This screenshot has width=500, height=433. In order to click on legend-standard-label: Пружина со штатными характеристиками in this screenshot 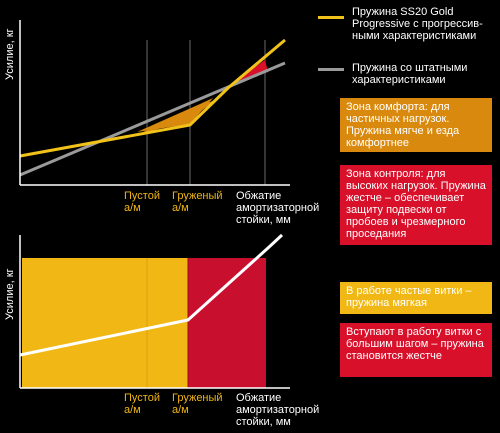, I will do `click(410, 74)`.